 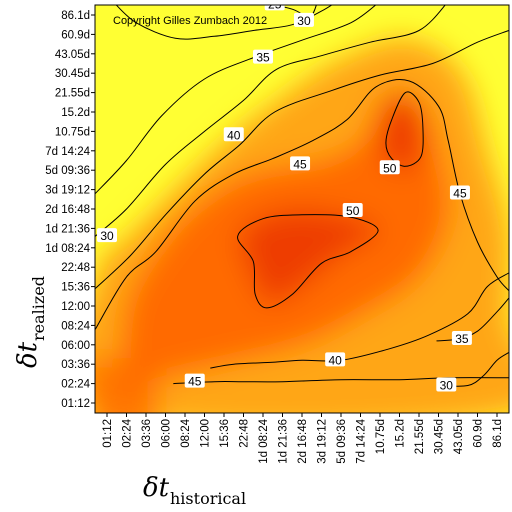 I want to click on x-tick-label: 15.2d, so click(x=401, y=433).